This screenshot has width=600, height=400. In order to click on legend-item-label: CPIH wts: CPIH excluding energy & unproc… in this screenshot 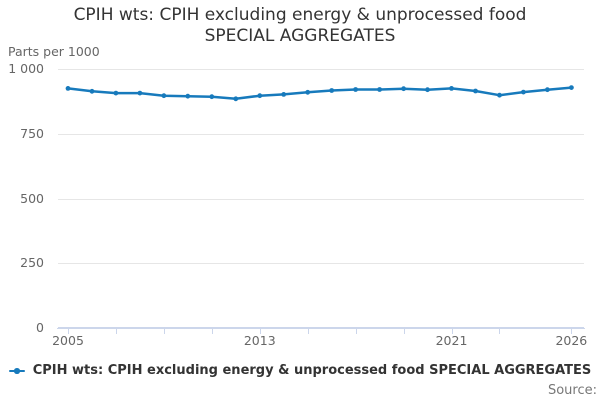, I will do `click(312, 370)`.